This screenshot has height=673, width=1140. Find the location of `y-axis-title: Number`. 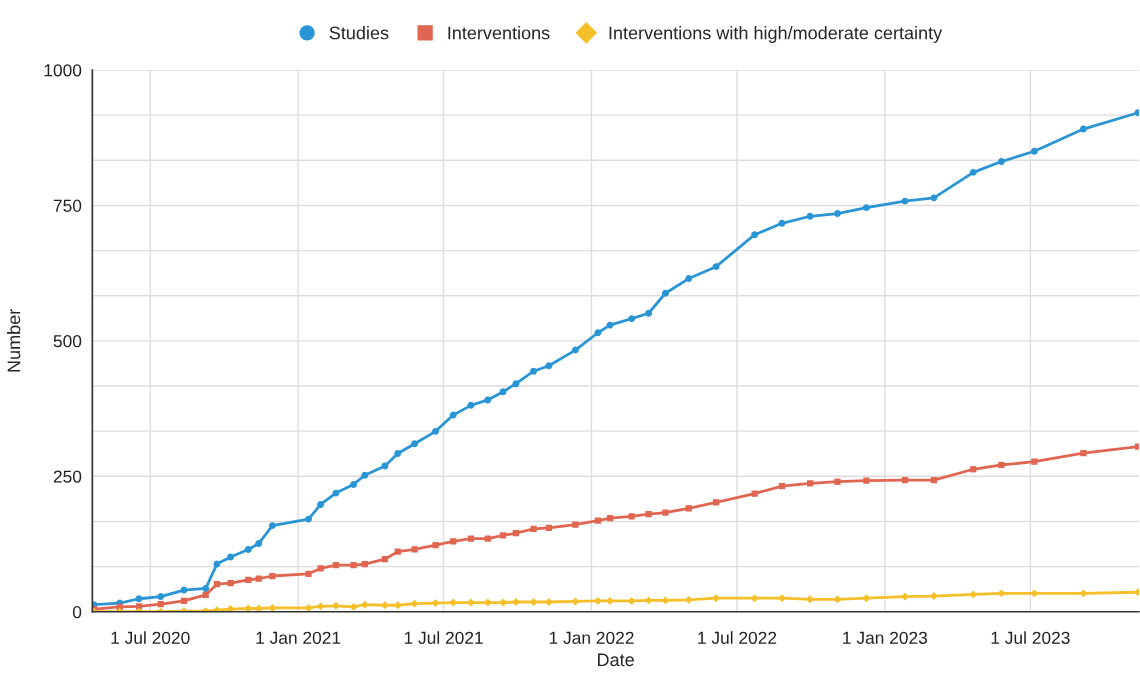

y-axis-title: Number is located at coordinates (14, 340).